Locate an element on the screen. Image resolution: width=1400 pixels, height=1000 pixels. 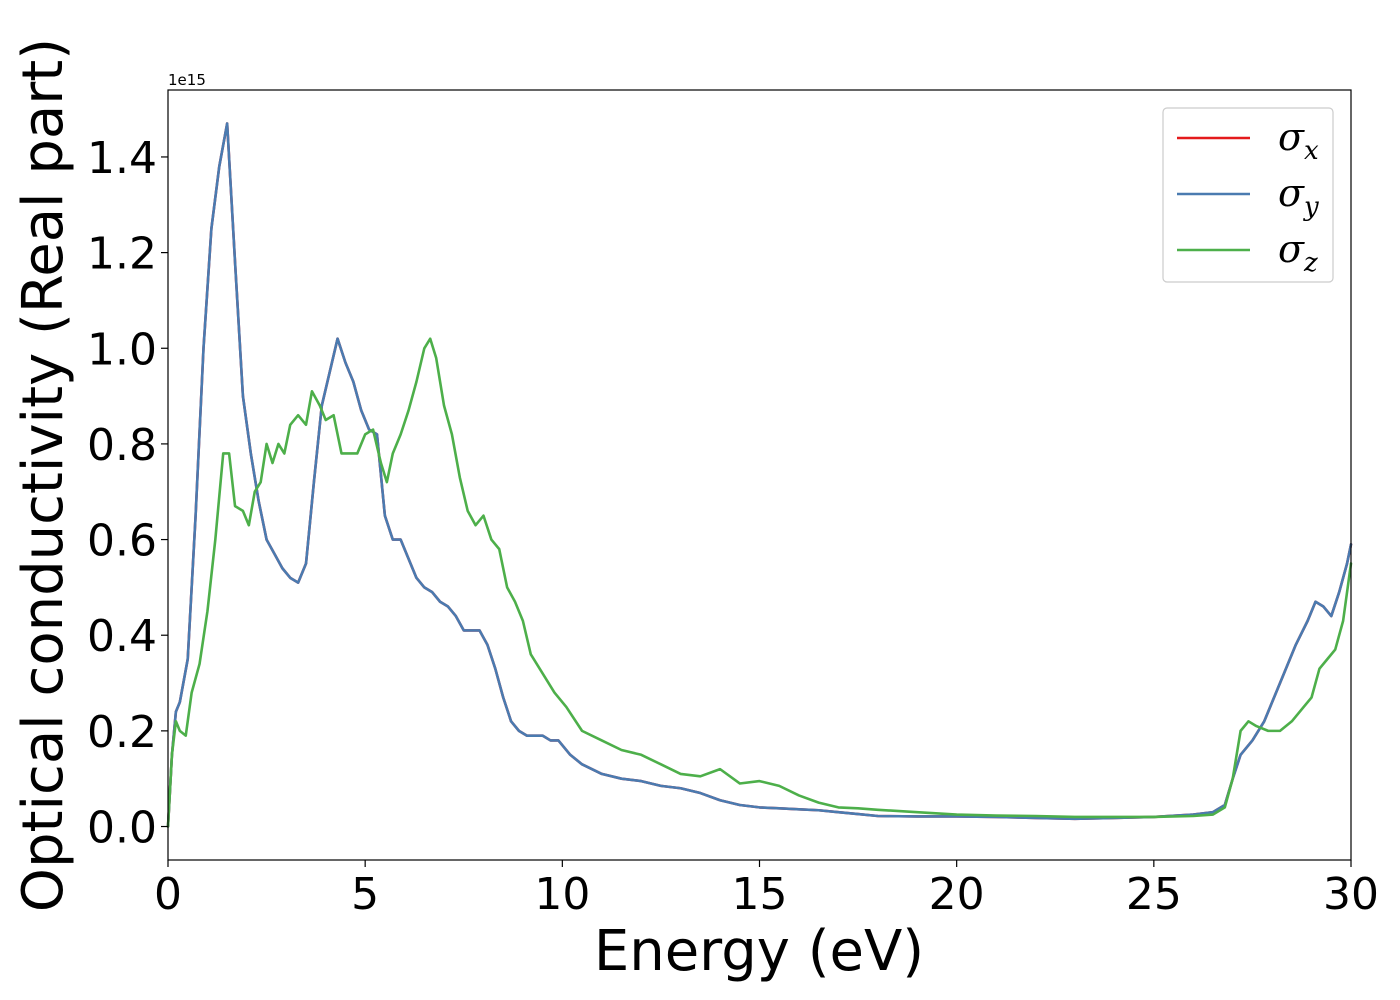
y-axis: 0.0 0.2 0.4 0.6 0.8 1.0 1.2 1.4 is located at coordinates (127, 493).